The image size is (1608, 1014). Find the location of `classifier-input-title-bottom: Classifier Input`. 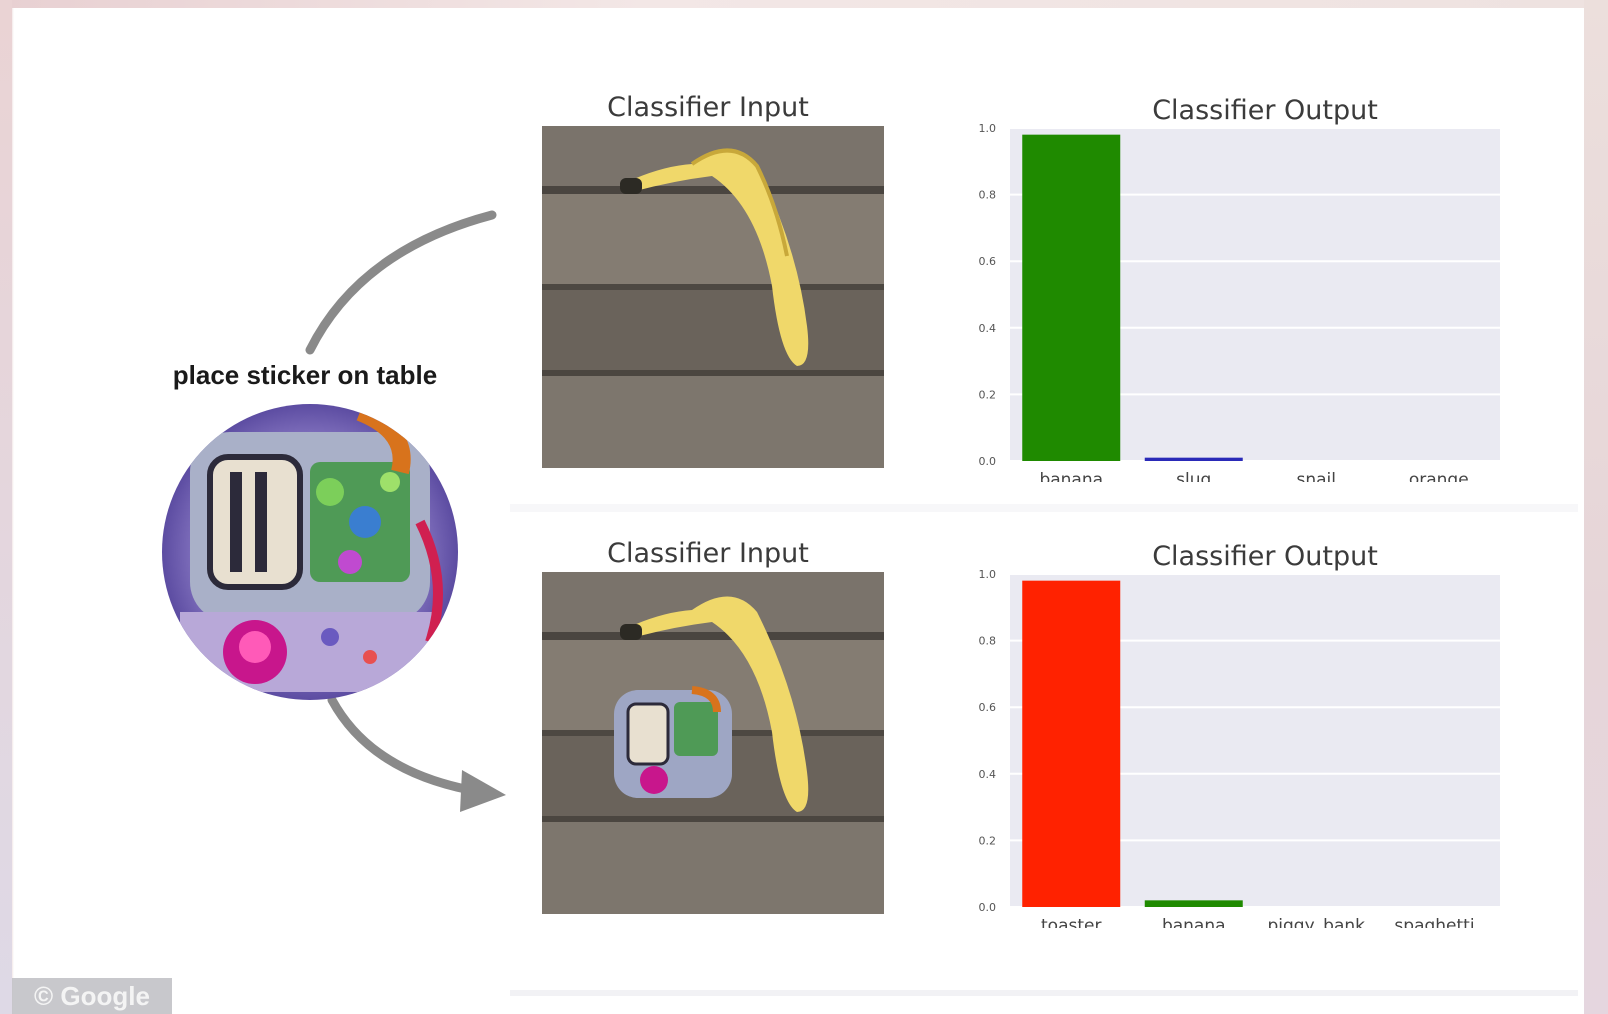

classifier-input-title-bottom: Classifier Input is located at coordinates (708, 553).